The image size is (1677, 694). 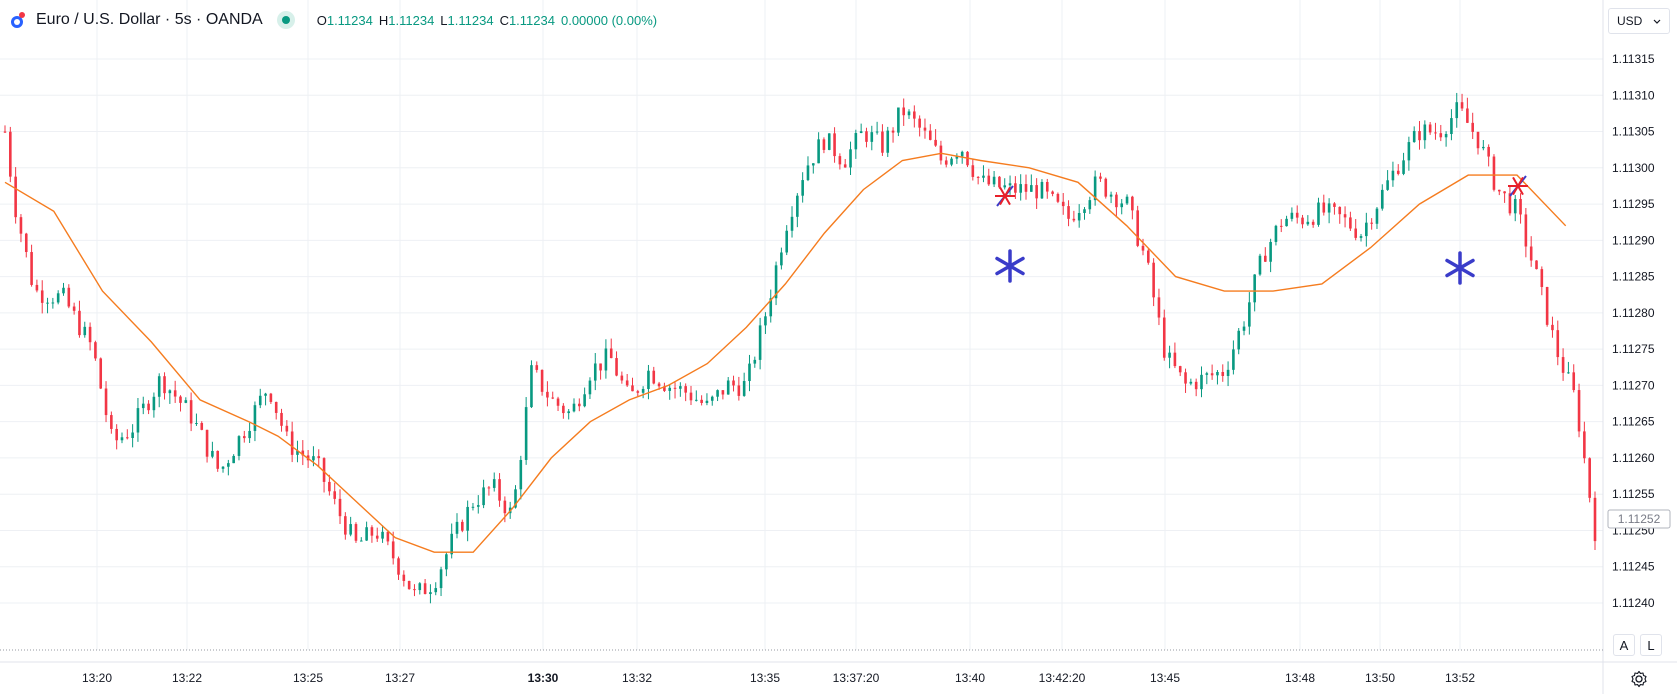 What do you see at coordinates (1633, 95) in the screenshot?
I see `price-tick-label: 1.11310` at bounding box center [1633, 95].